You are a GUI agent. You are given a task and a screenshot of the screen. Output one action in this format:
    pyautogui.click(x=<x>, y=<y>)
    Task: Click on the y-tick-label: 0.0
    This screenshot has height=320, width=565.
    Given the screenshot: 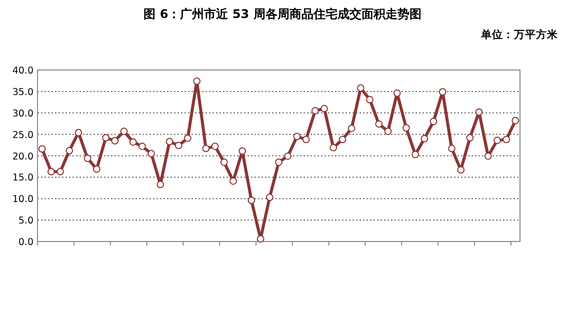 What is the action you would take?
    pyautogui.click(x=26, y=242)
    